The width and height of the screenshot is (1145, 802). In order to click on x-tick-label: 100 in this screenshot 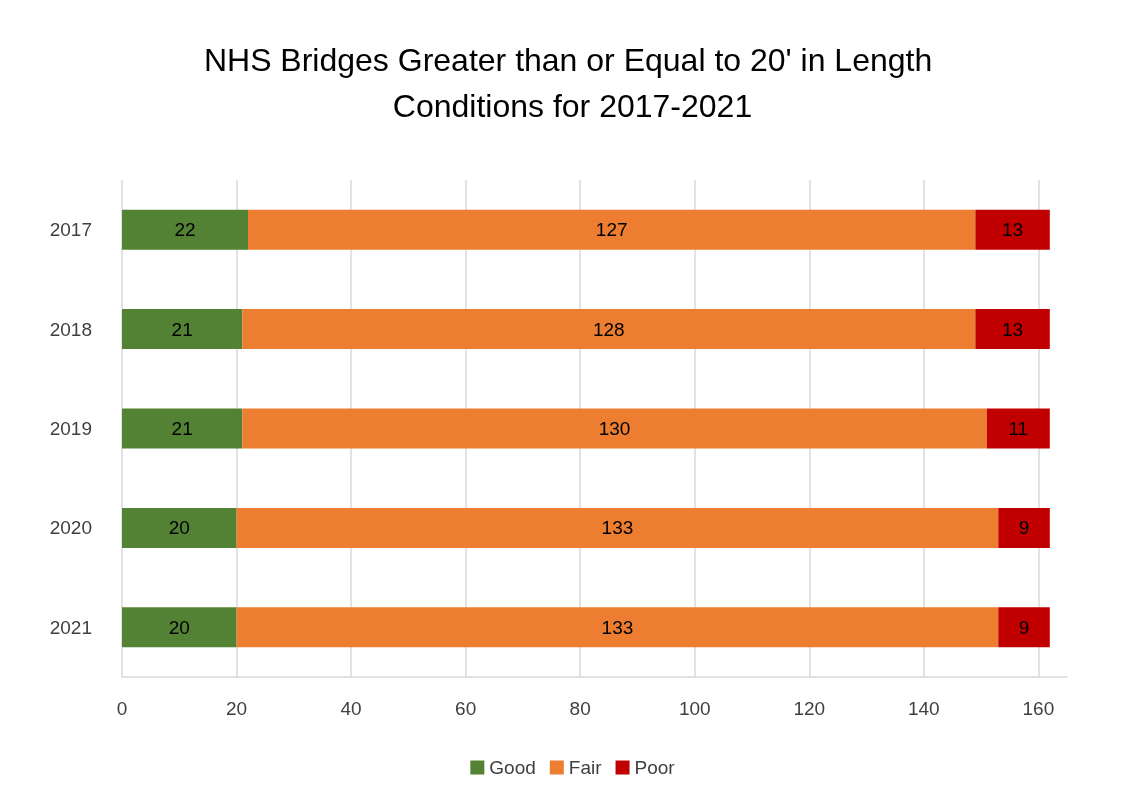, I will do `click(694, 708)`.